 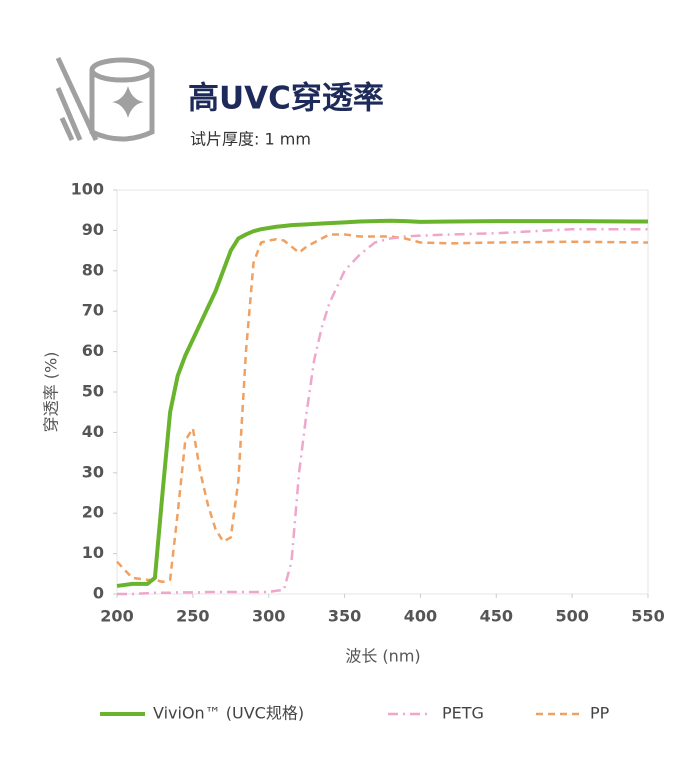 What do you see at coordinates (93, 471) in the screenshot?
I see `y-tick-label: 30` at bounding box center [93, 471].